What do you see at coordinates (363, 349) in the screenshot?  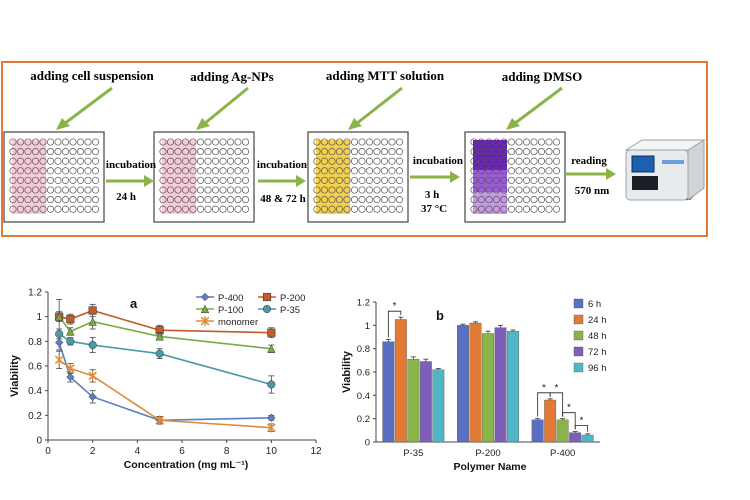 I see `y-tick-label: 0.8` at bounding box center [363, 349].